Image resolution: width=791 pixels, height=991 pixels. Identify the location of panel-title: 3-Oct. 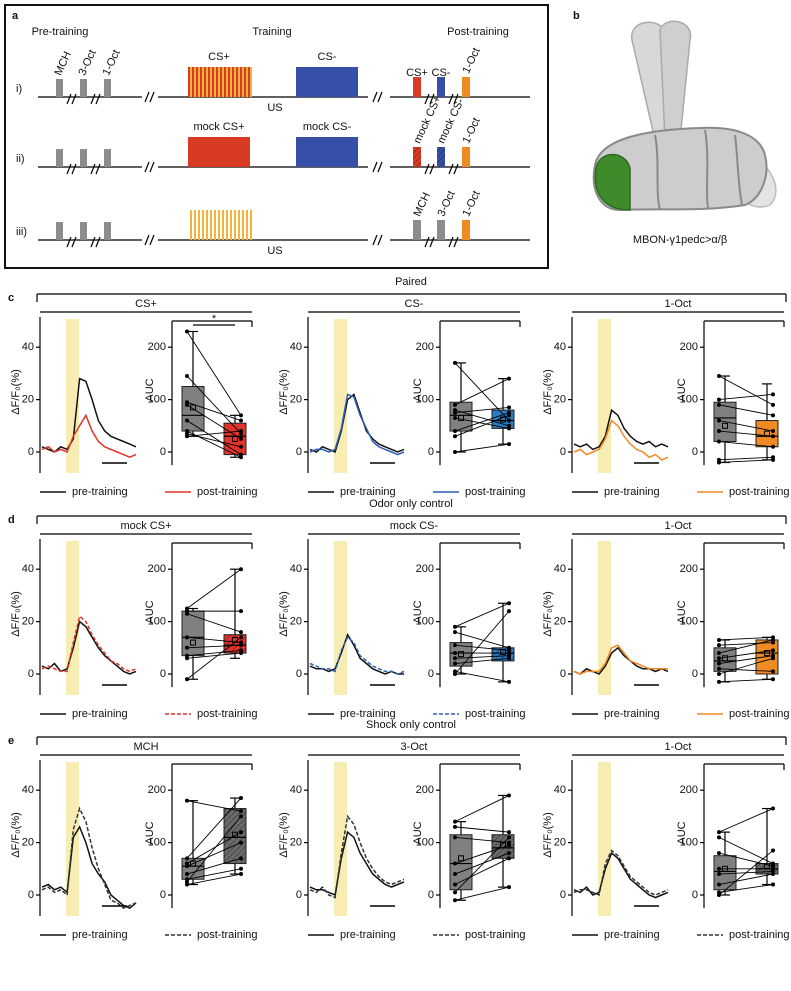
(414, 747).